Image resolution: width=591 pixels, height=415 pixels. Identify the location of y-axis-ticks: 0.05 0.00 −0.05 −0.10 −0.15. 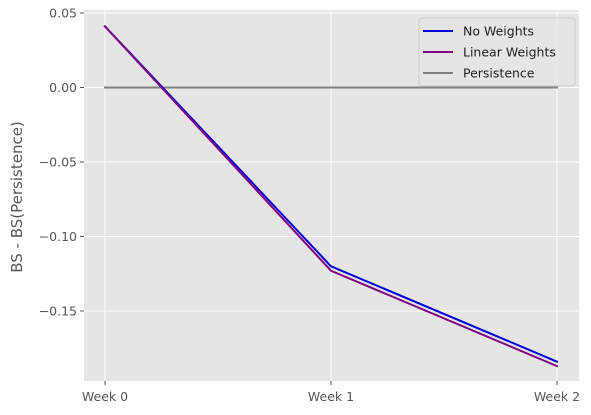
(61, 161).